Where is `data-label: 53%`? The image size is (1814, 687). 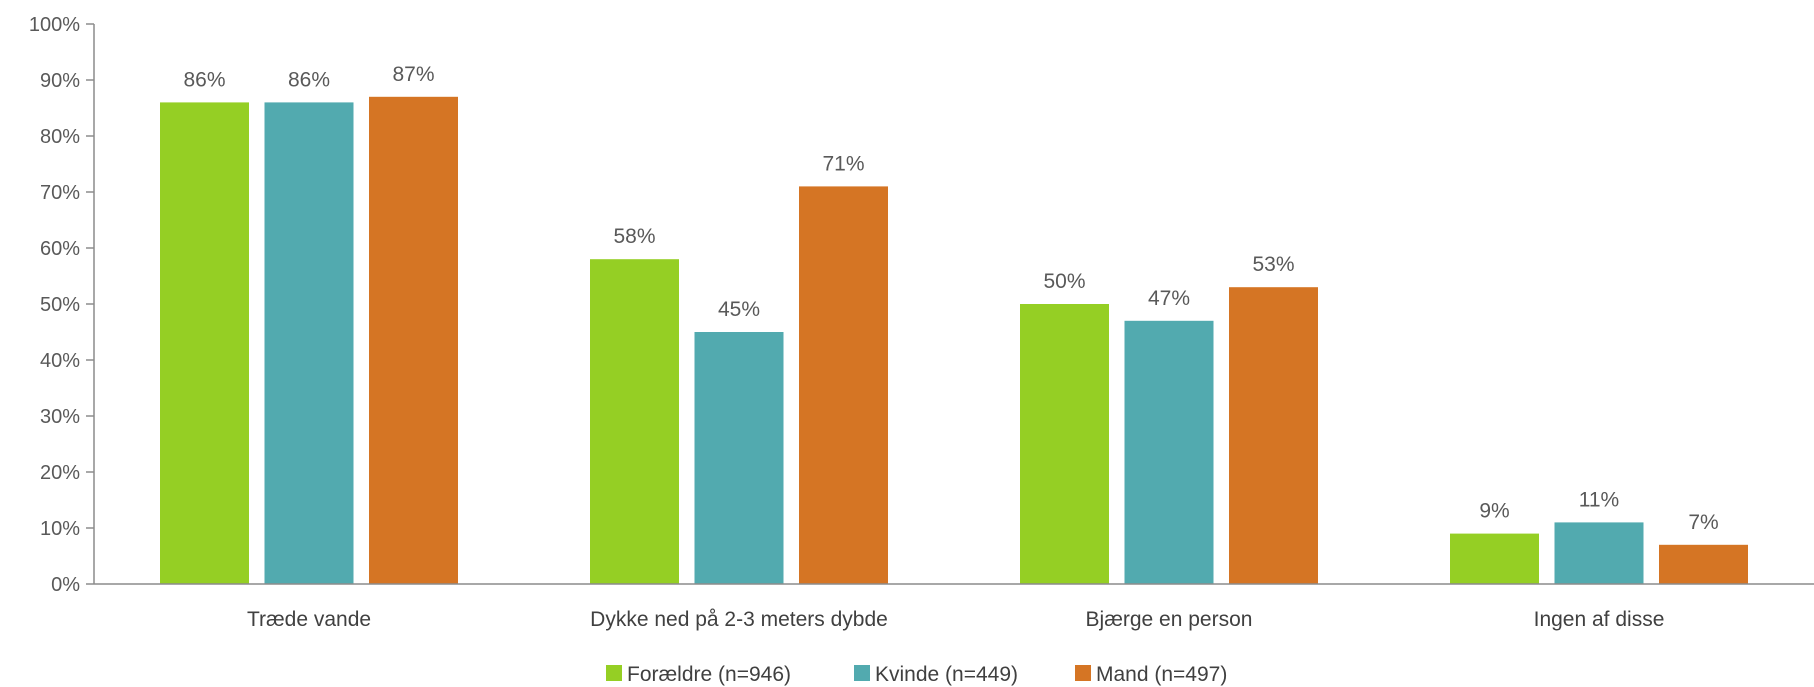
data-label: 53% is located at coordinates (1273, 264).